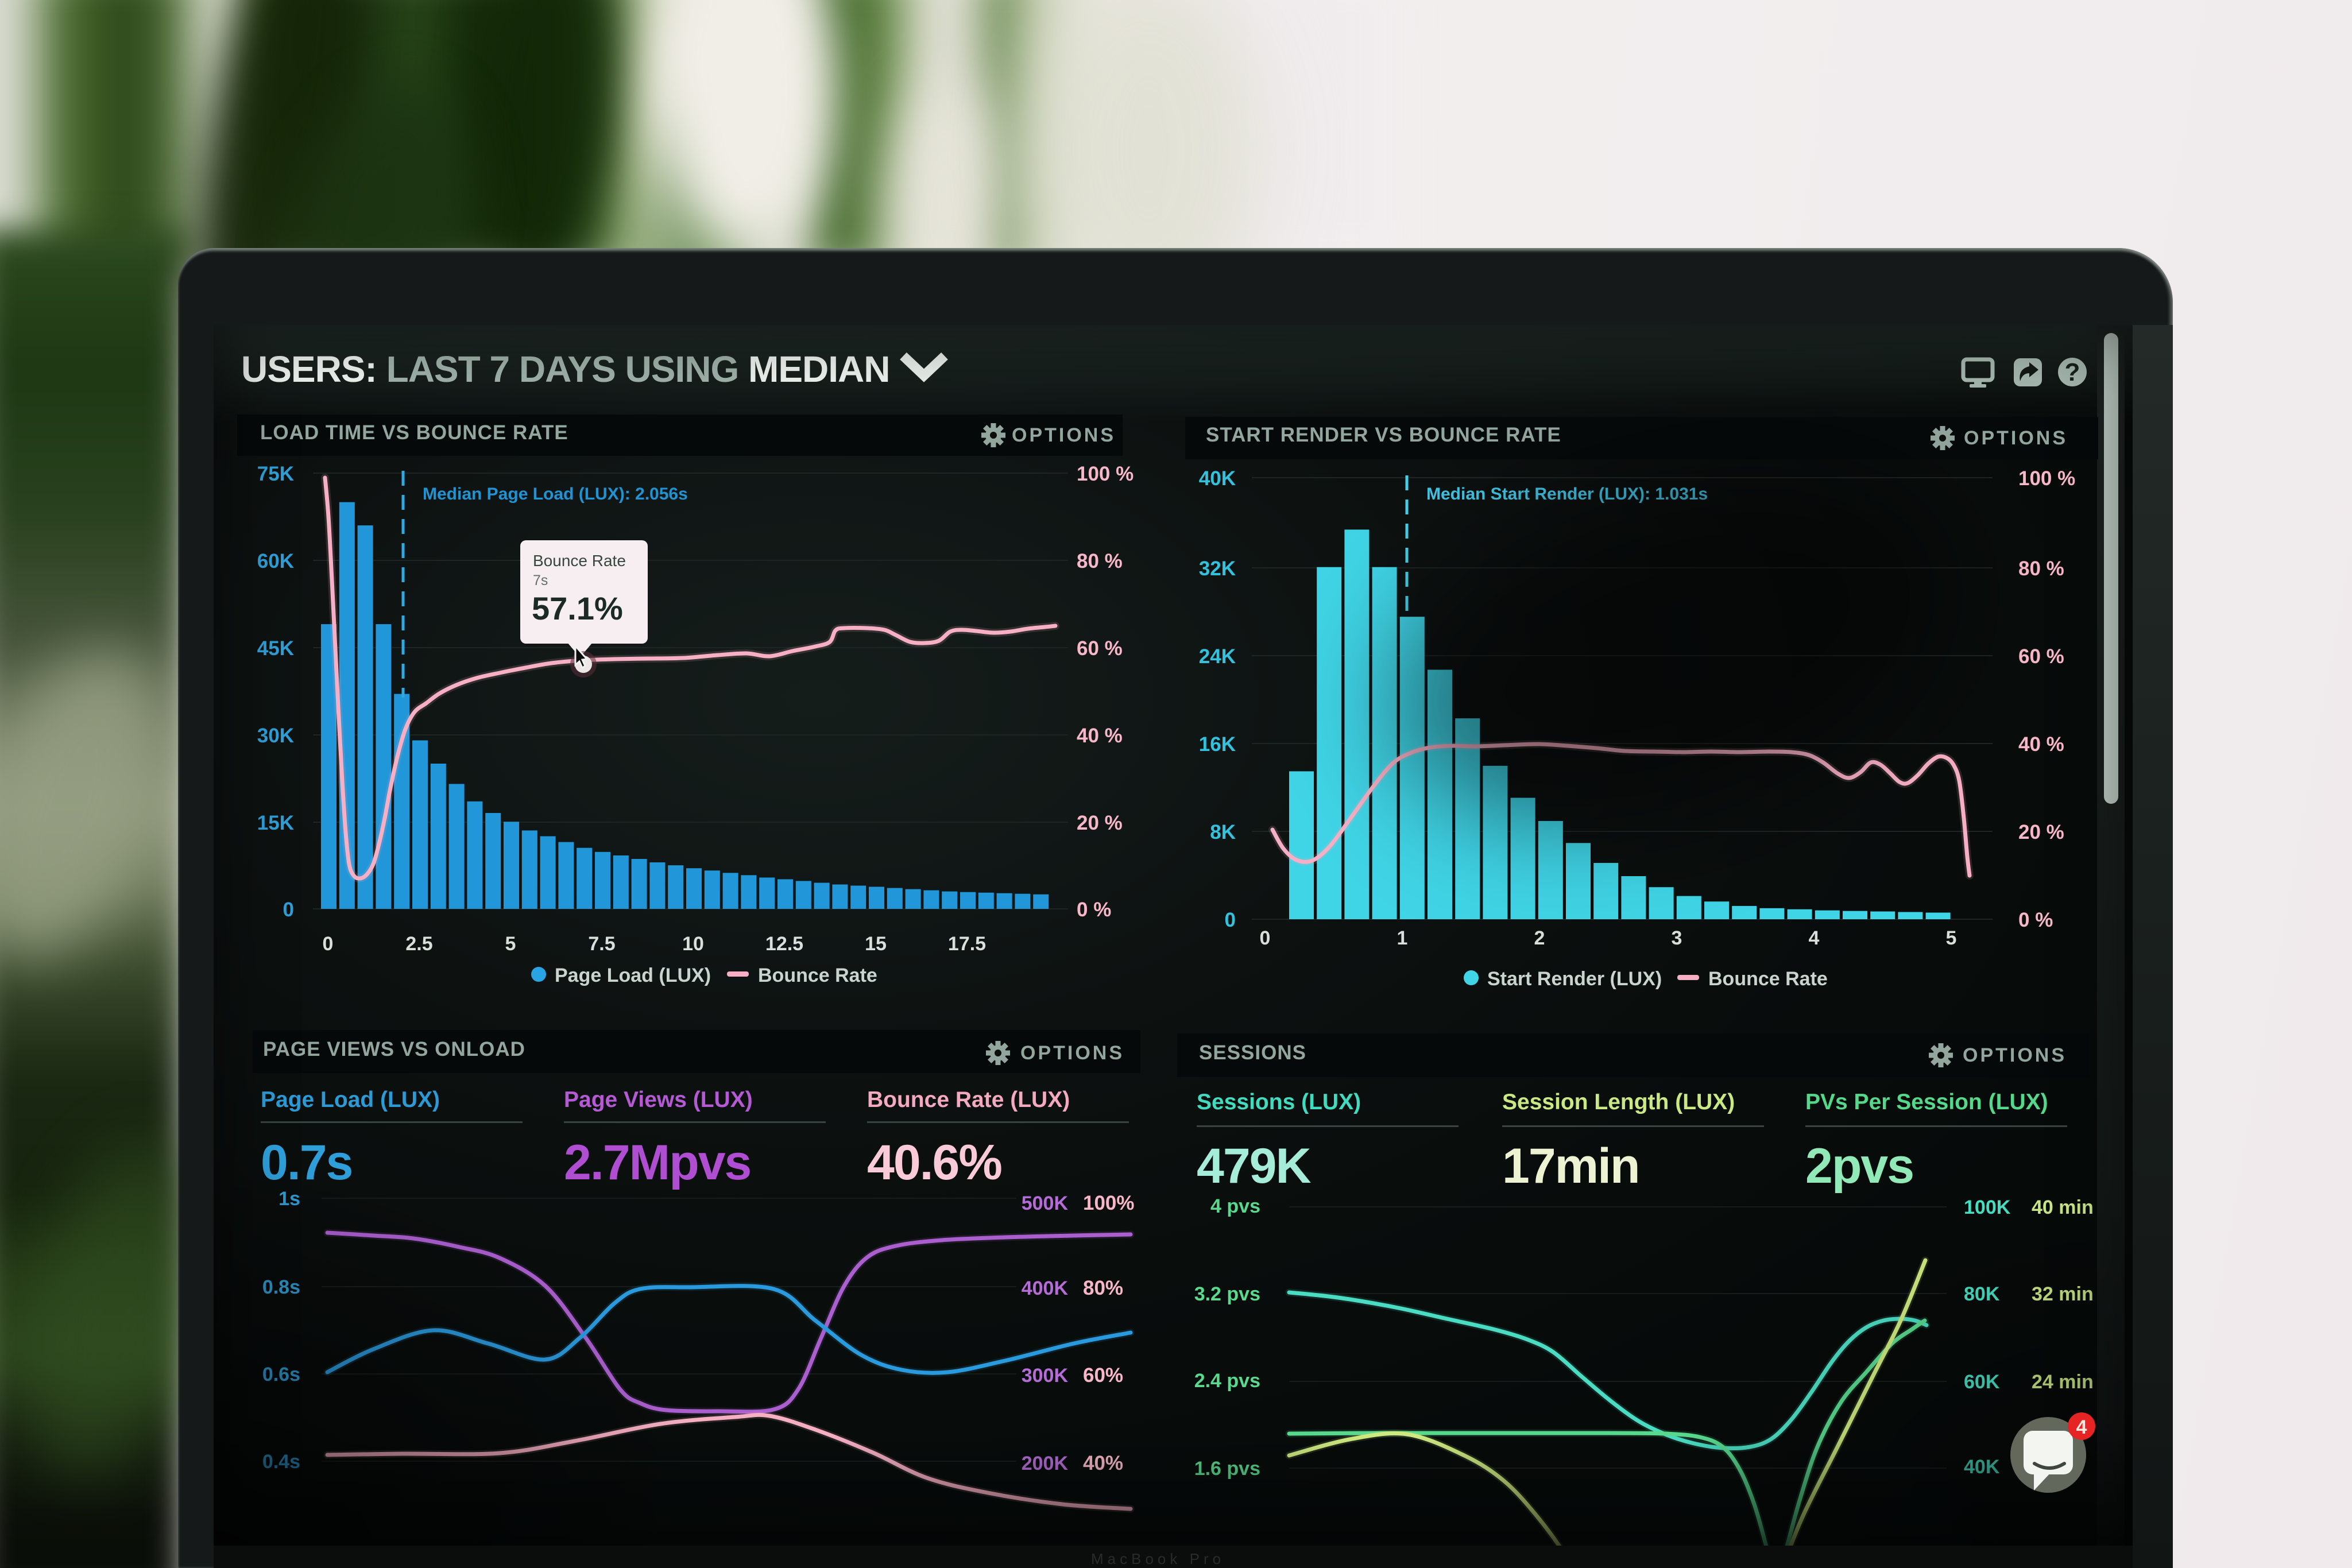 This screenshot has width=2352, height=1568. Describe the element at coordinates (1235, 1206) in the screenshot. I see `svg-text: 4 pvs` at that location.